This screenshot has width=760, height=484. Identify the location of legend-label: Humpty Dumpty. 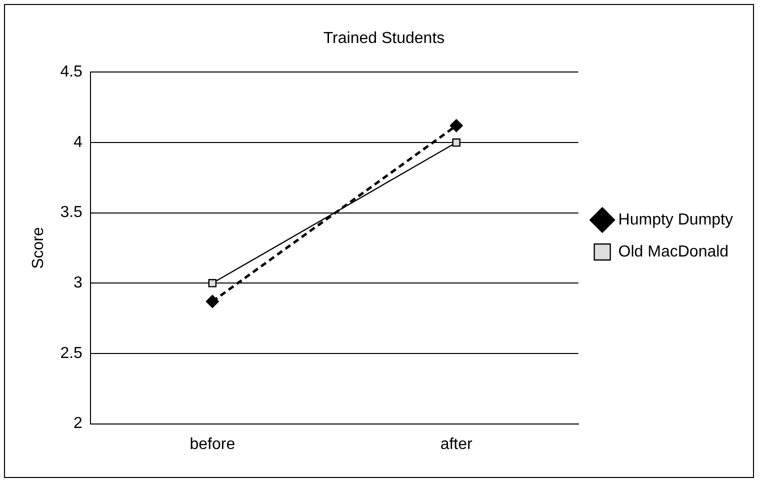
(676, 219).